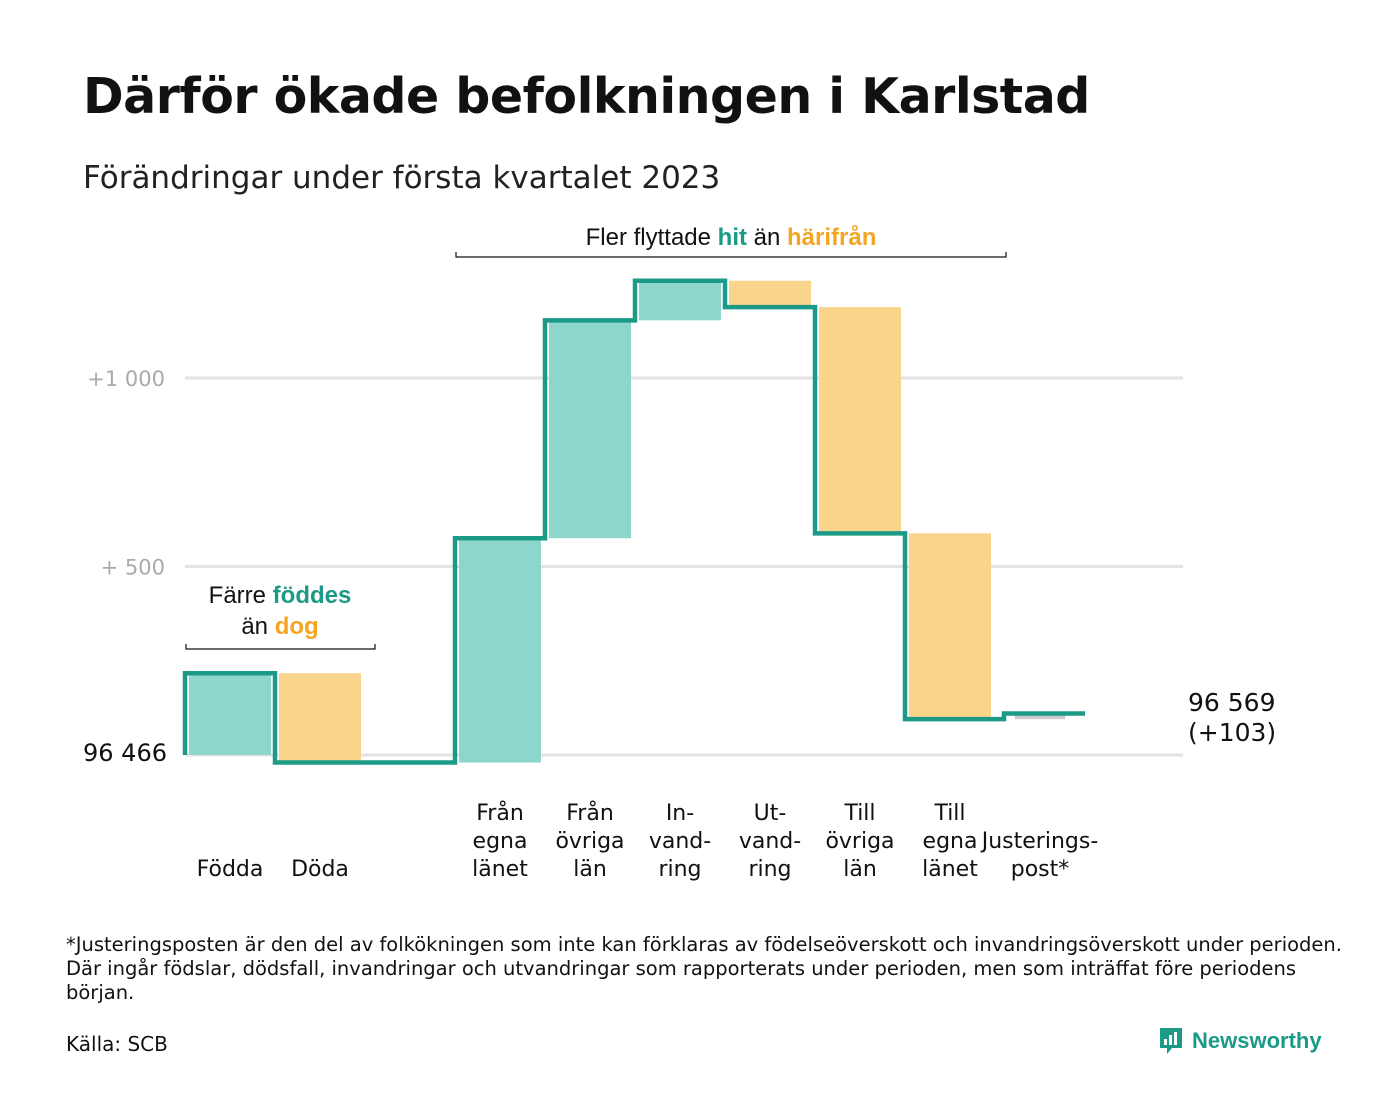  What do you see at coordinates (117, 1044) in the screenshot?
I see `source-label: Källa: SCB` at bounding box center [117, 1044].